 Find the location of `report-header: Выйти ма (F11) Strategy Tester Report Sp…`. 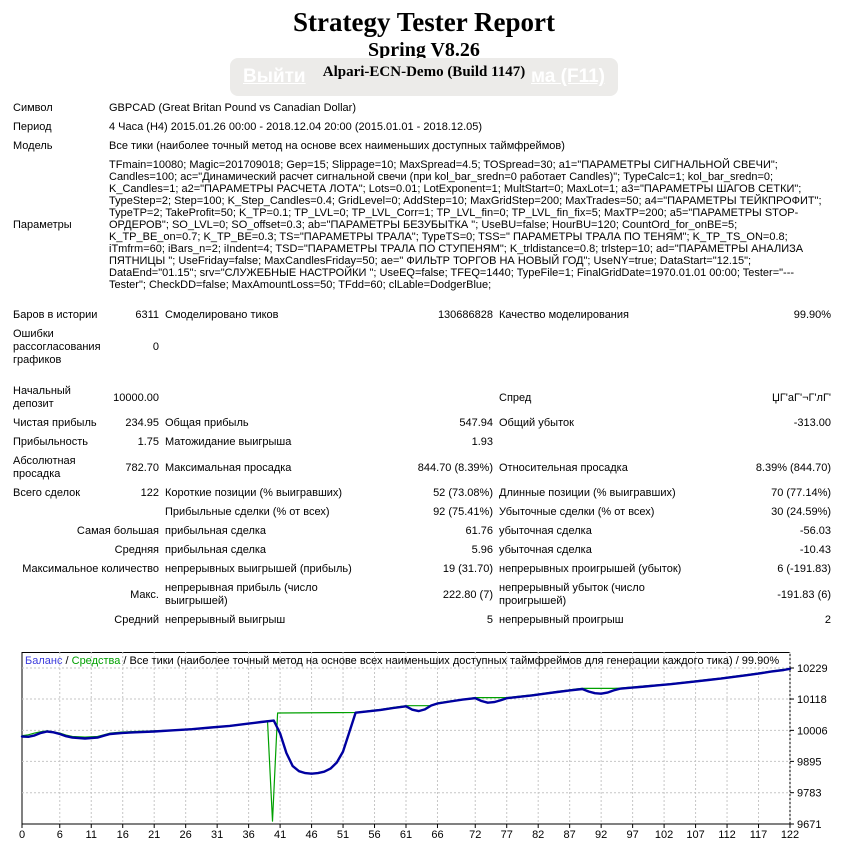

report-header: Выйти ма (F11) Strategy Tester Report Sp… is located at coordinates (424, 51).